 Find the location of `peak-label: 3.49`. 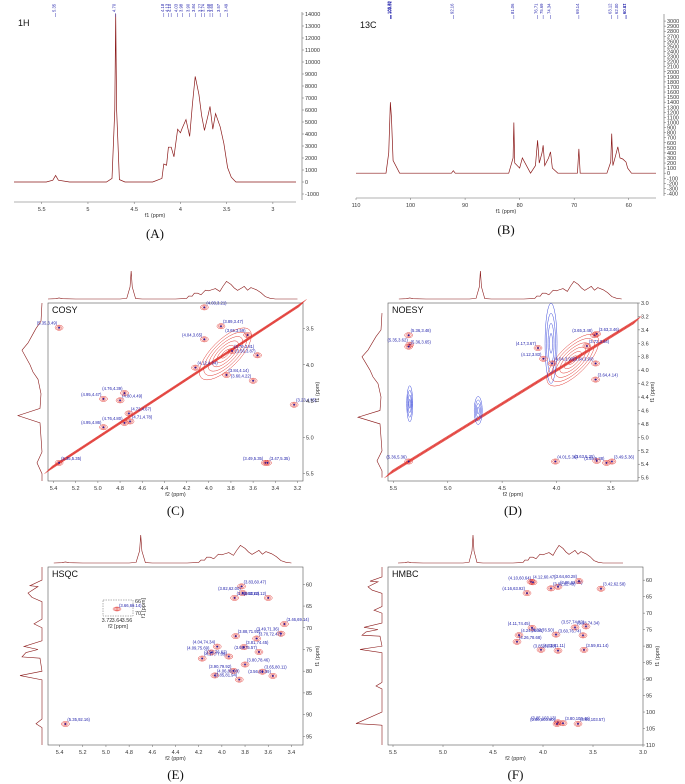

peak-label: 3.49 is located at coordinates (226, 7).